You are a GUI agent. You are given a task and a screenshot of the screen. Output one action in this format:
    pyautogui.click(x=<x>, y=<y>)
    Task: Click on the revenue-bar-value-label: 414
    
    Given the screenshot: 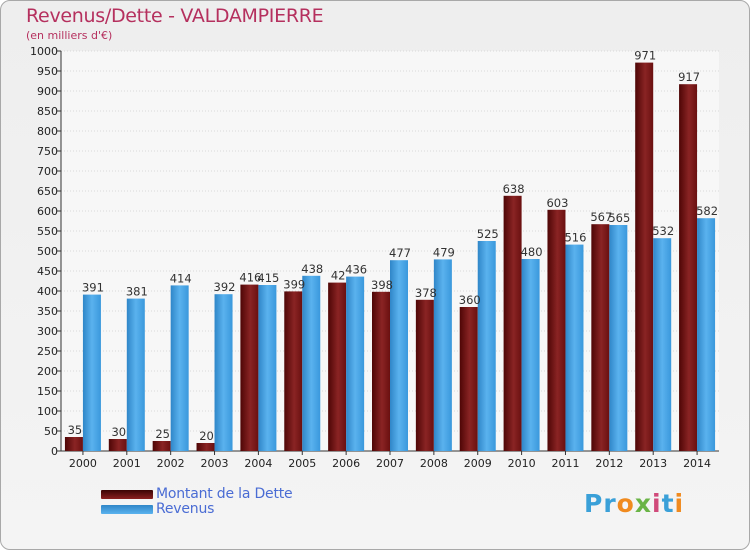 What is the action you would take?
    pyautogui.click(x=181, y=278)
    